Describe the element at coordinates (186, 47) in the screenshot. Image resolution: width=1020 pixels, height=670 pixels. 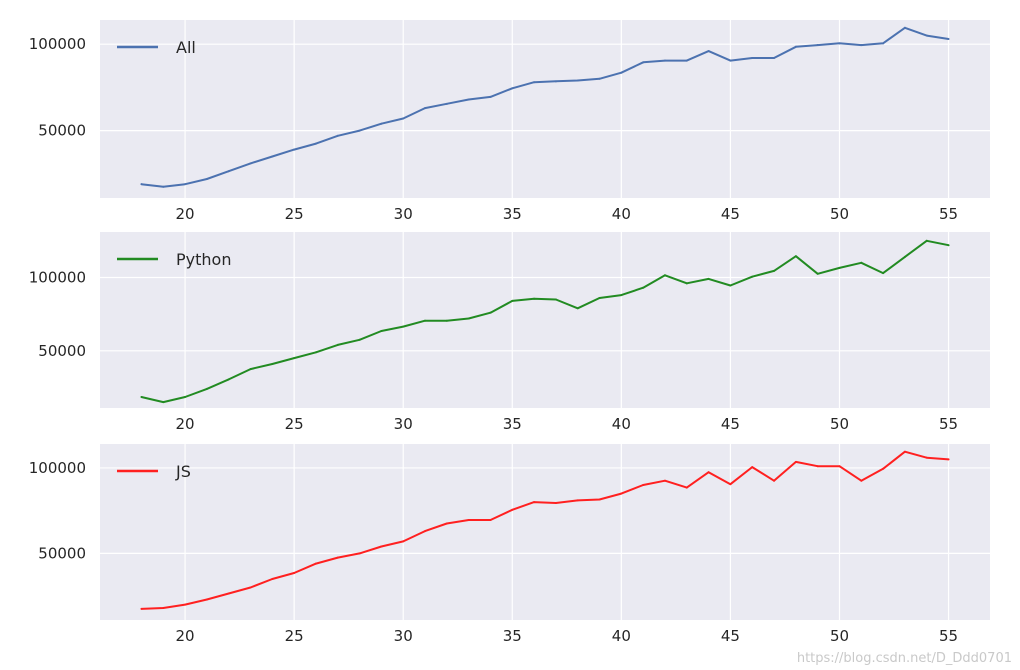
I see `legend-label: All` at that location.